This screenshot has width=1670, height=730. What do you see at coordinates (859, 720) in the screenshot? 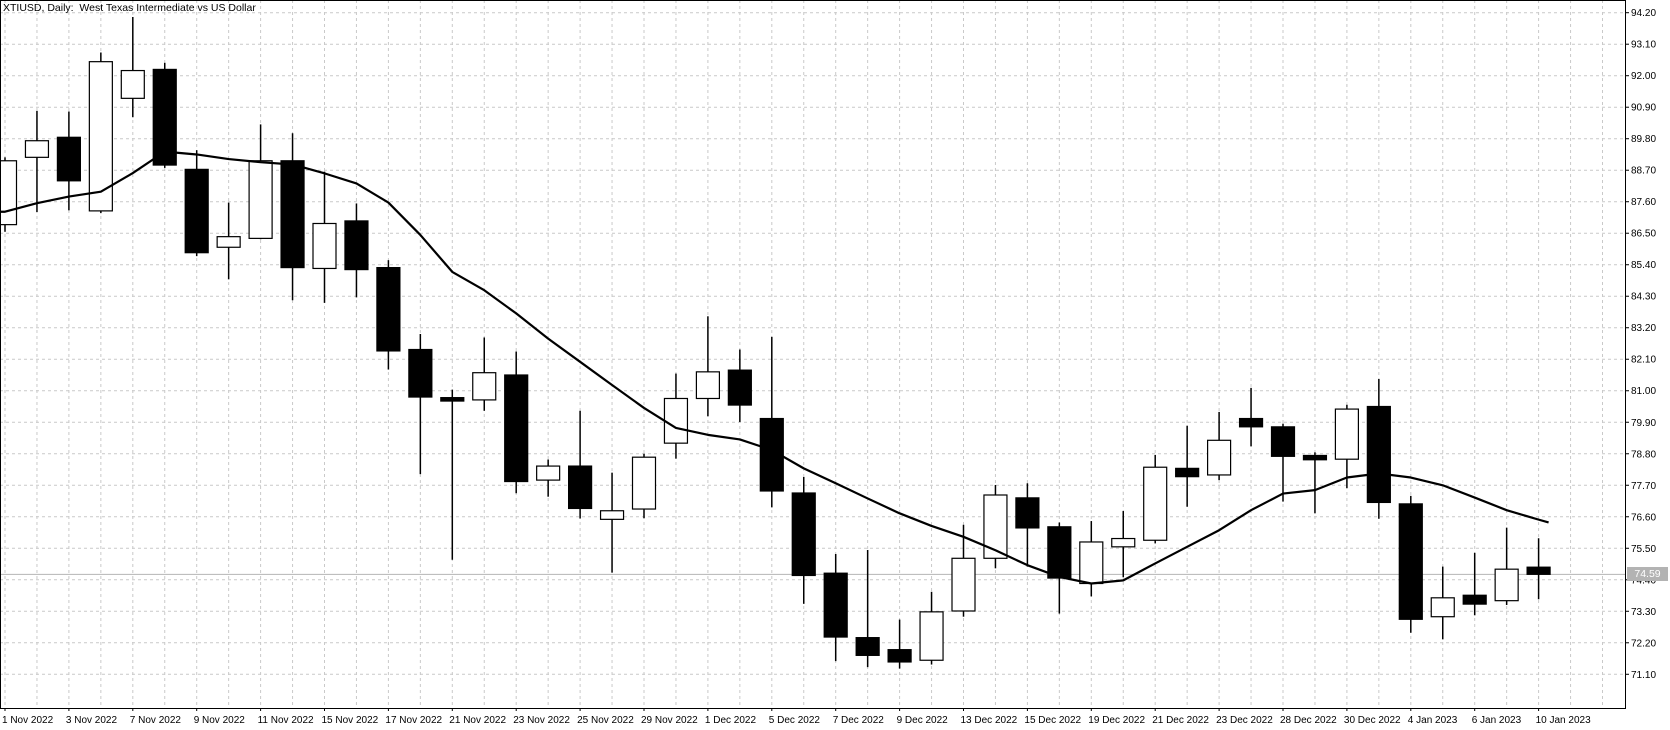
I see `date-tick-label: 7 Dec 2022` at bounding box center [859, 720].